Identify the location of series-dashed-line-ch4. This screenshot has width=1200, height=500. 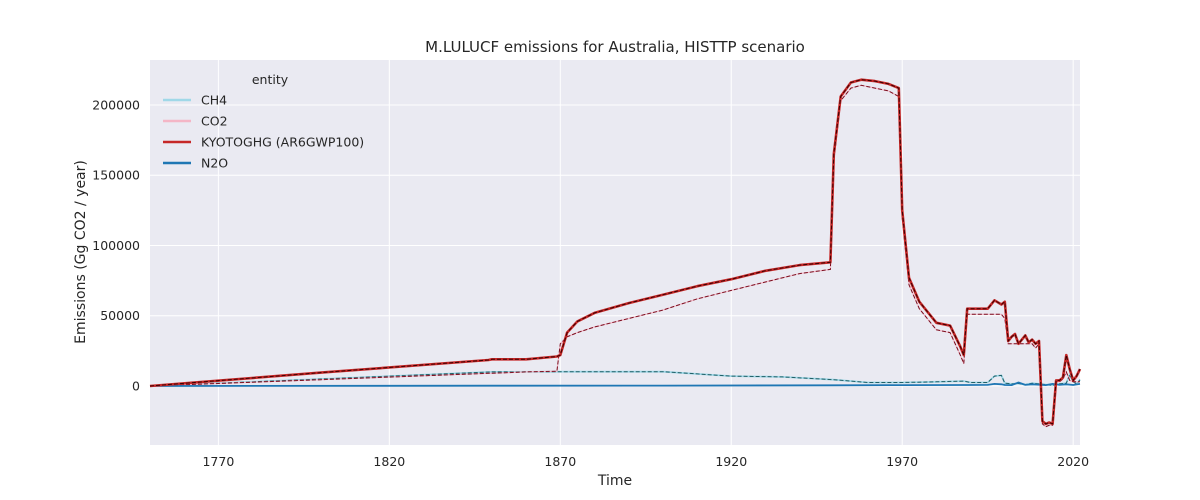
(615, 379).